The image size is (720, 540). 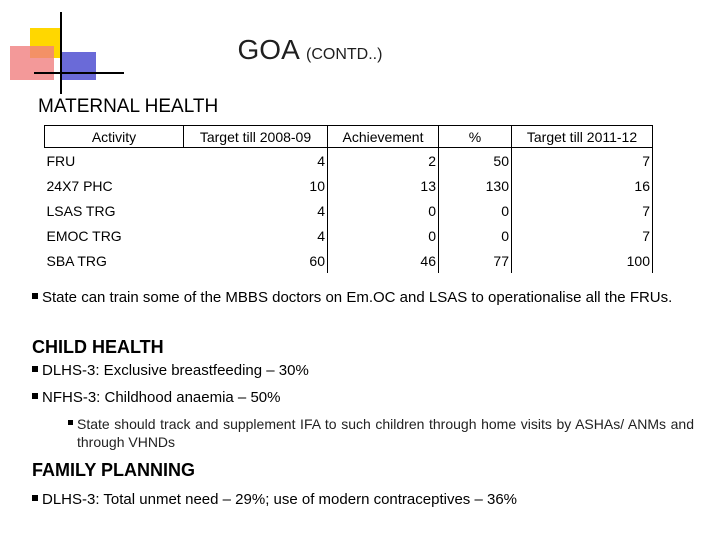 I want to click on deco-vline, so click(x=61, y=53).